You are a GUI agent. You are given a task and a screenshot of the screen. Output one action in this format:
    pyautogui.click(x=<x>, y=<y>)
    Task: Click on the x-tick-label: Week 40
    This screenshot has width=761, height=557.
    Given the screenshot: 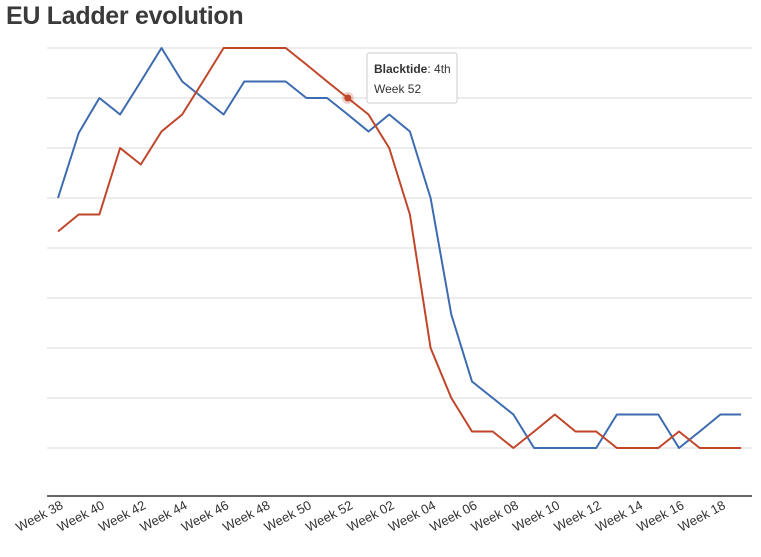 What is the action you would take?
    pyautogui.click(x=81, y=515)
    